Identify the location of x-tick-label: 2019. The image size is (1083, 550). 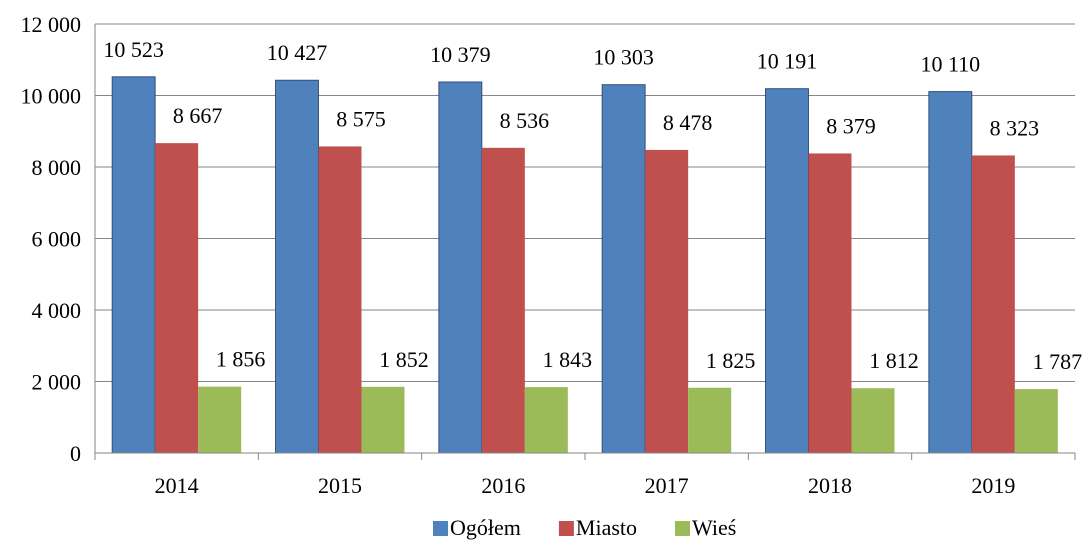
(993, 485).